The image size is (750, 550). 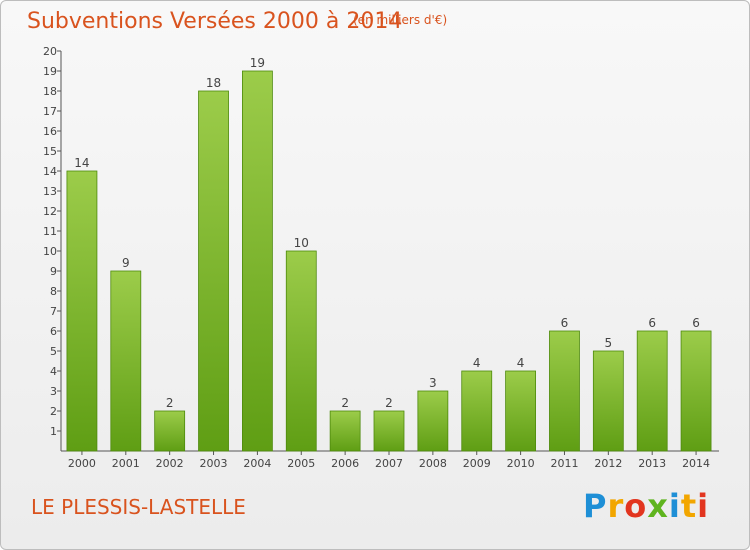 What do you see at coordinates (213, 83) in the screenshot?
I see `bar-value-label: 18` at bounding box center [213, 83].